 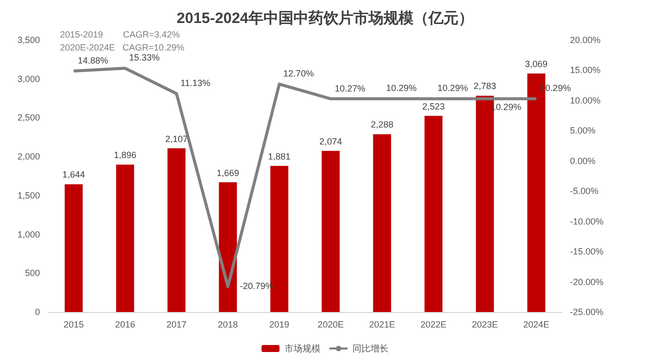 What do you see at coordinates (585, 70) in the screenshot?
I see `y2-tick-label: 15.00%` at bounding box center [585, 70].